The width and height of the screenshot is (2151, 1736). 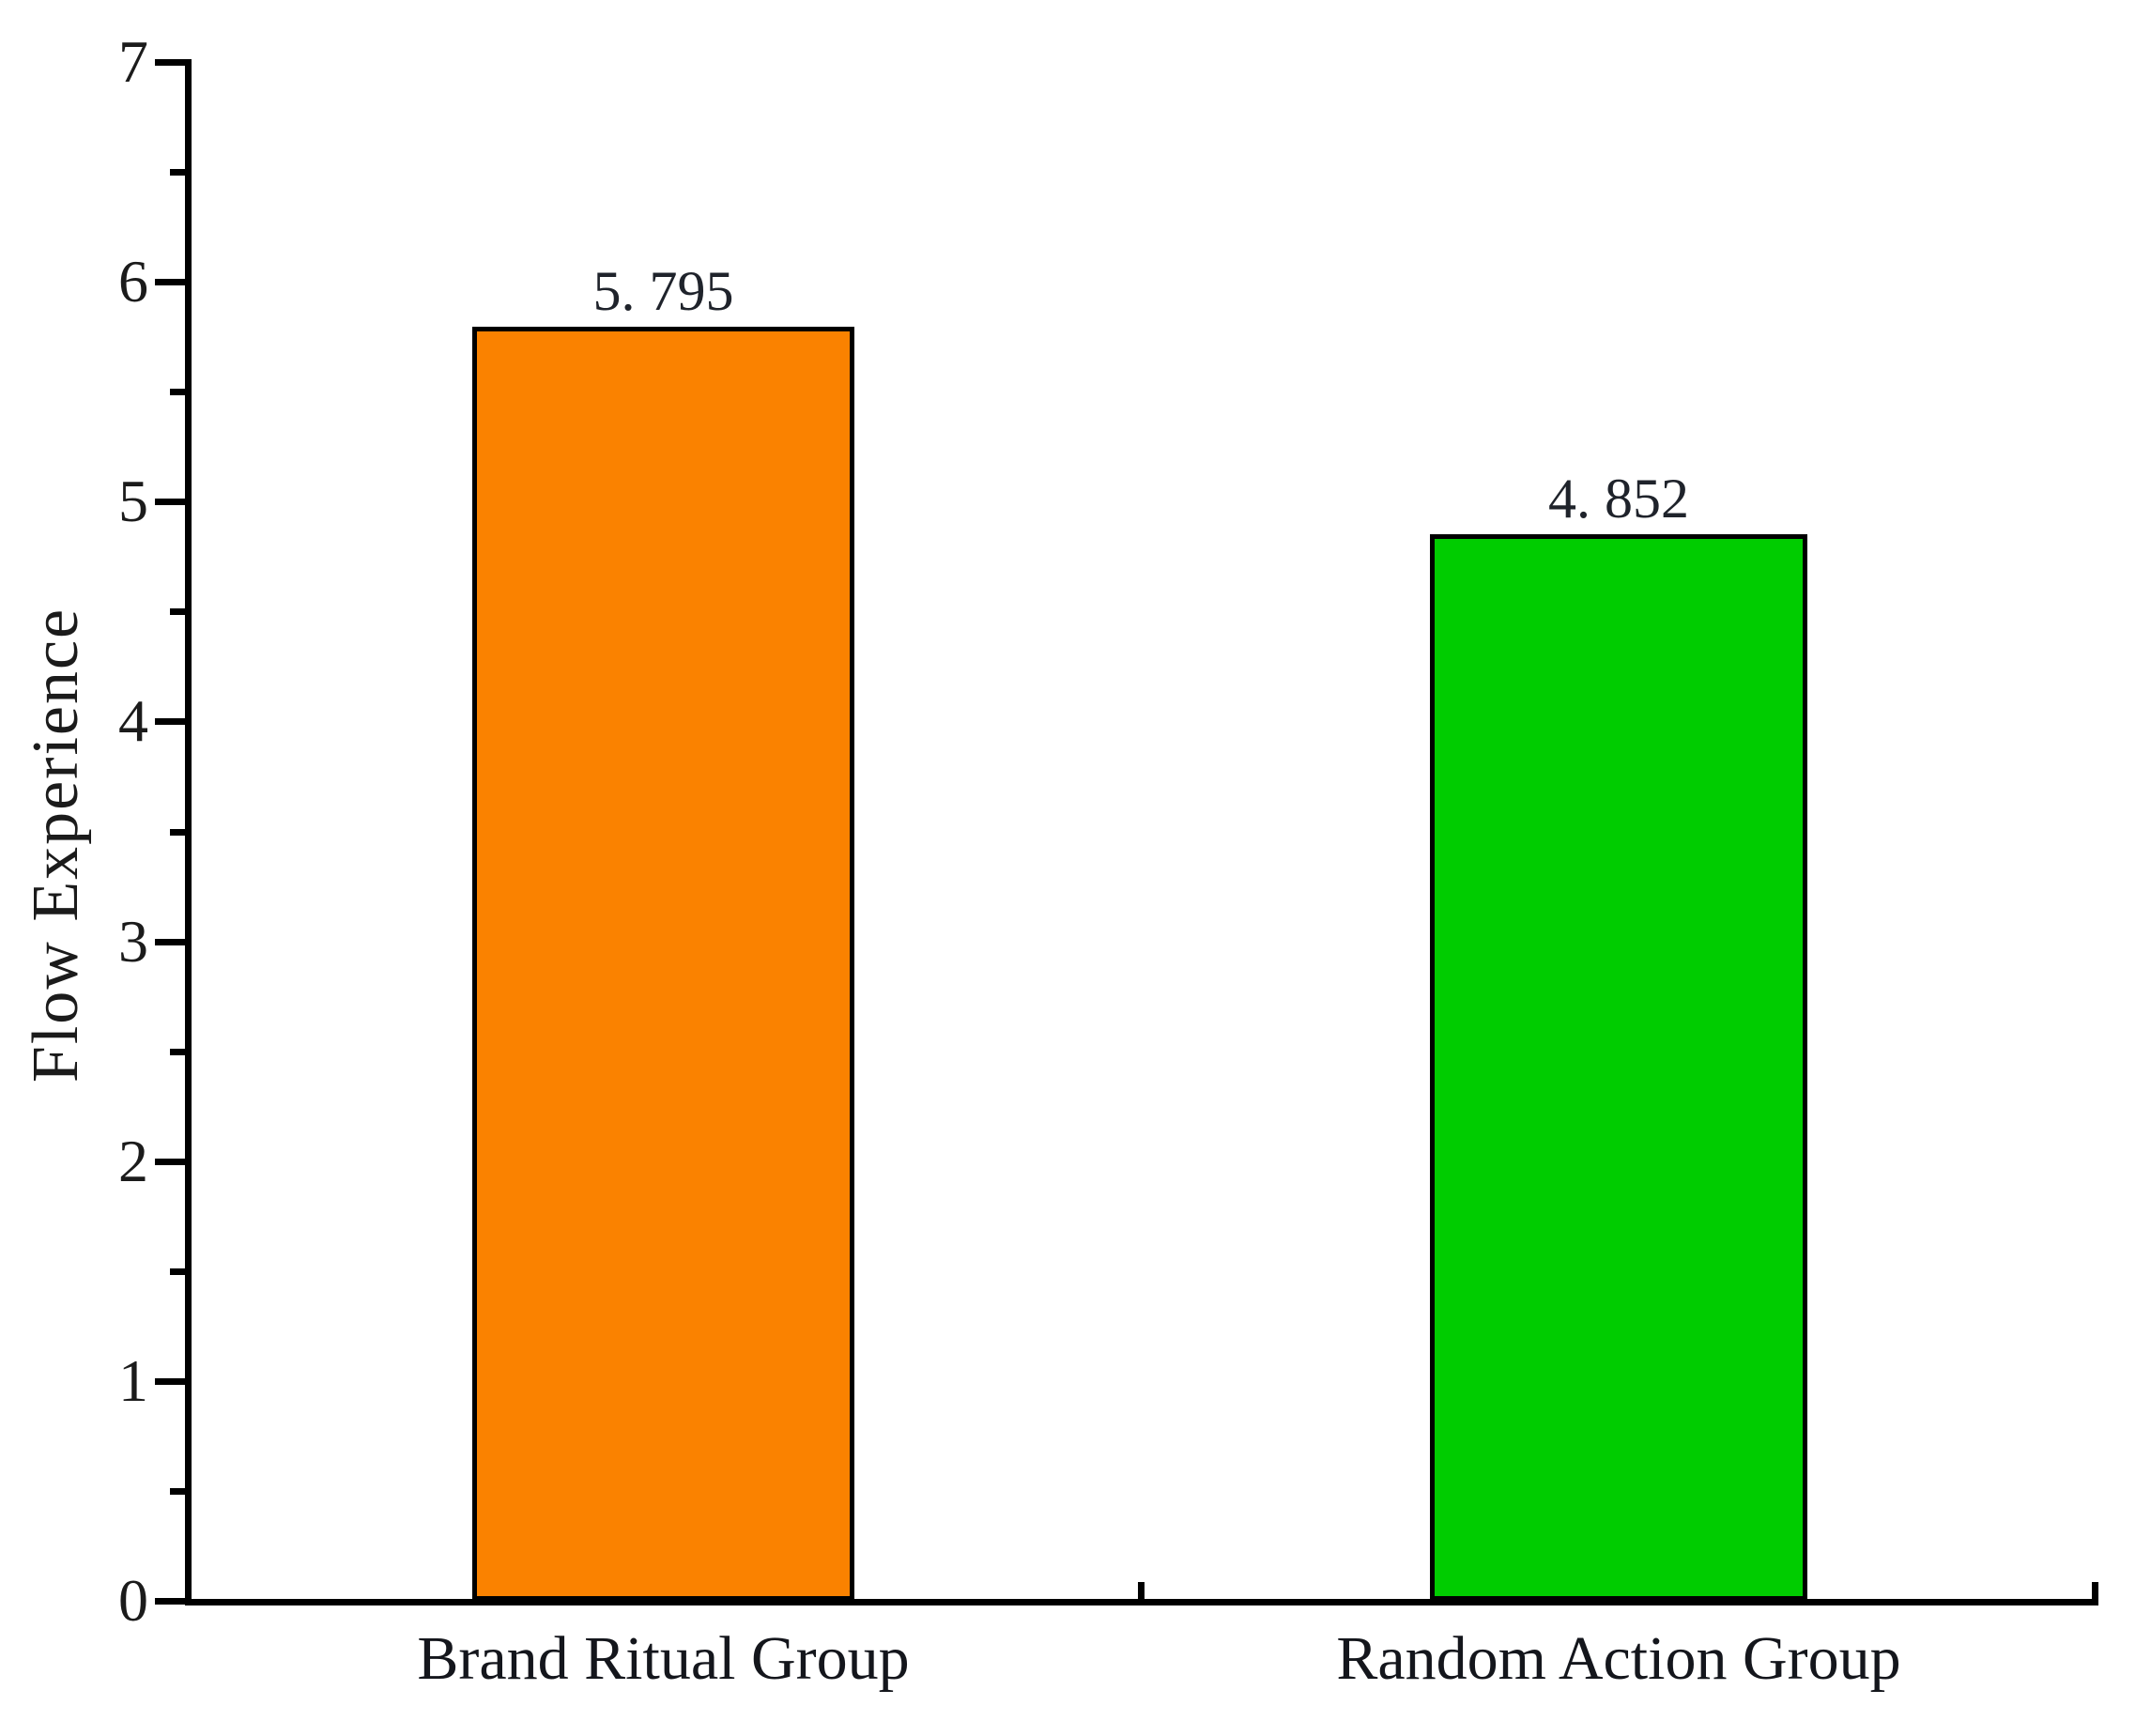 I want to click on y-axis-line, so click(x=188, y=832).